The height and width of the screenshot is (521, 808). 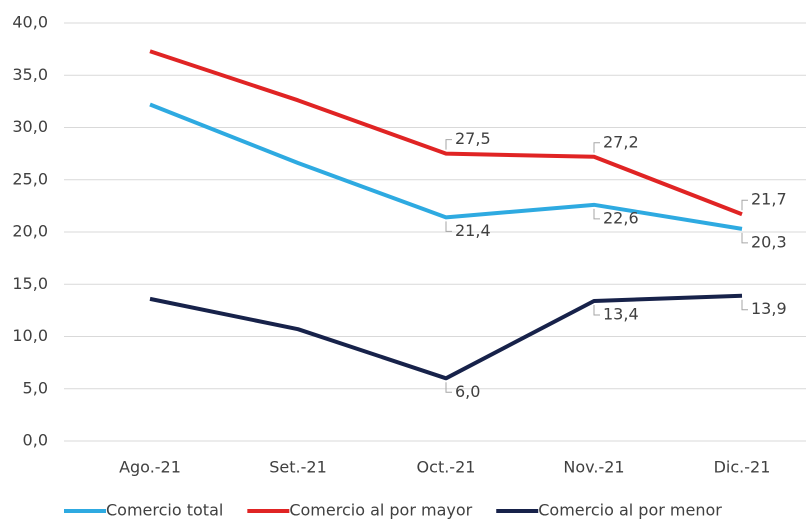 What do you see at coordinates (467, 391) in the screenshot?
I see `data-label: 6,0` at bounding box center [467, 391].